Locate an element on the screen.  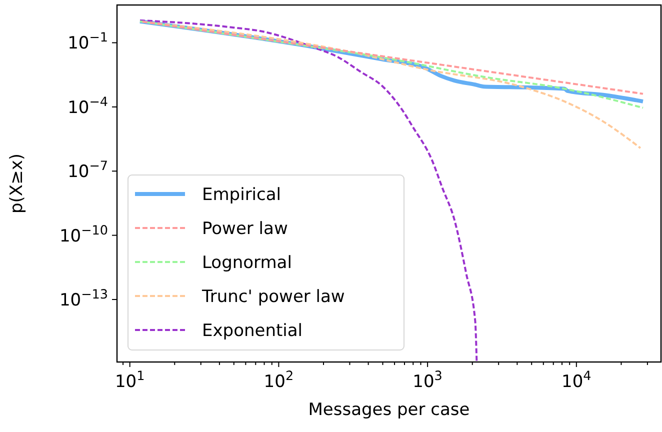
legend-label: Power law is located at coordinates (245, 229).